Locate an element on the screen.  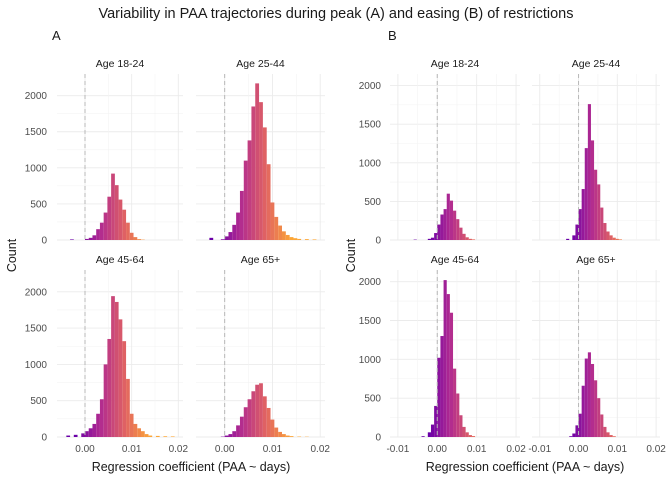
y-tick-label: 0 is located at coordinates (44, 241).